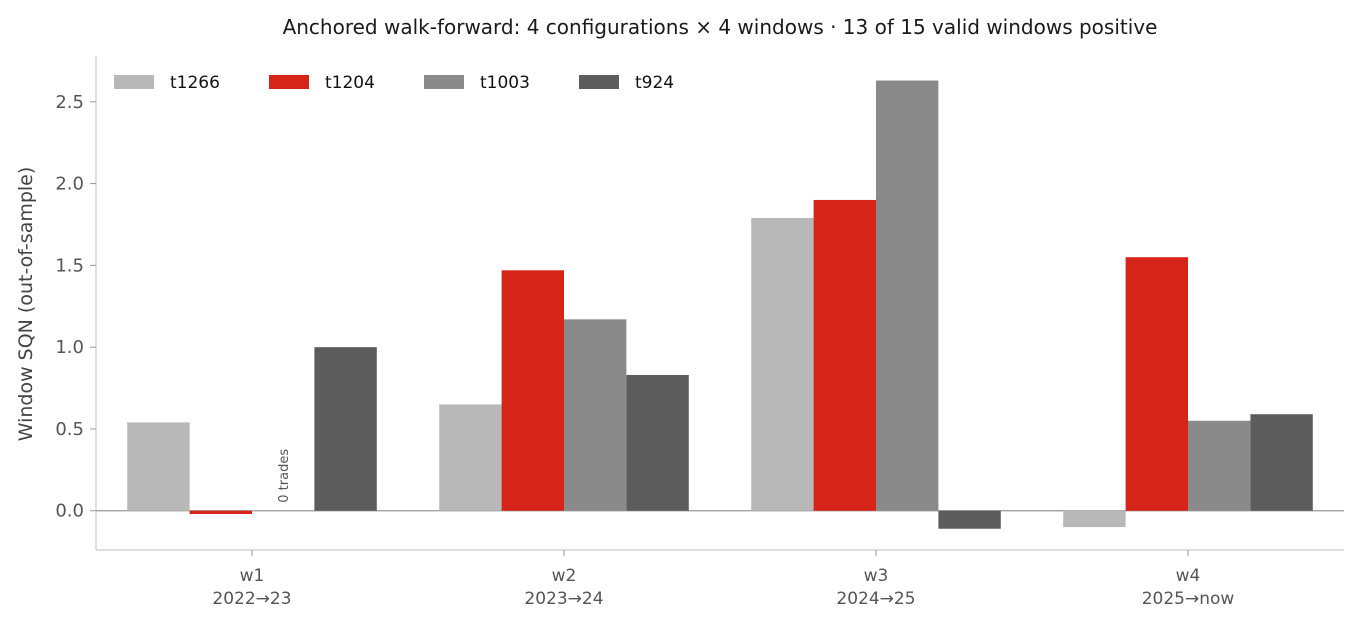  What do you see at coordinates (69, 429) in the screenshot?
I see `y-tick-label: 0.5` at bounding box center [69, 429].